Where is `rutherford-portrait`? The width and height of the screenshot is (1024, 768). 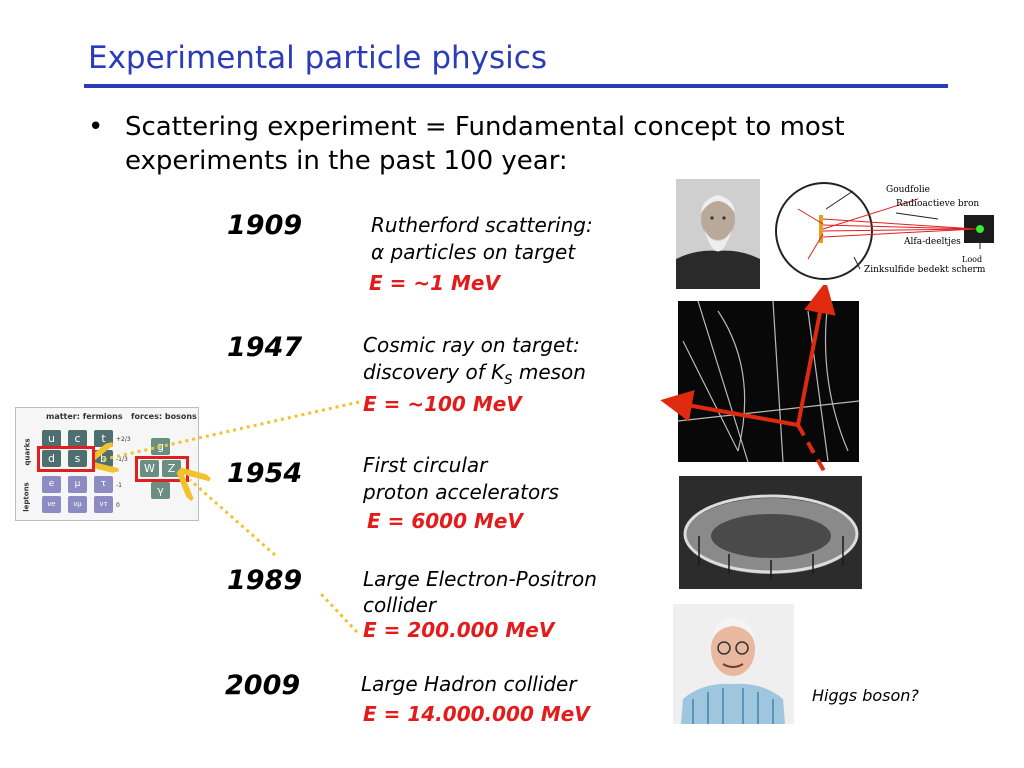
rutherford-portrait is located at coordinates (718, 234).